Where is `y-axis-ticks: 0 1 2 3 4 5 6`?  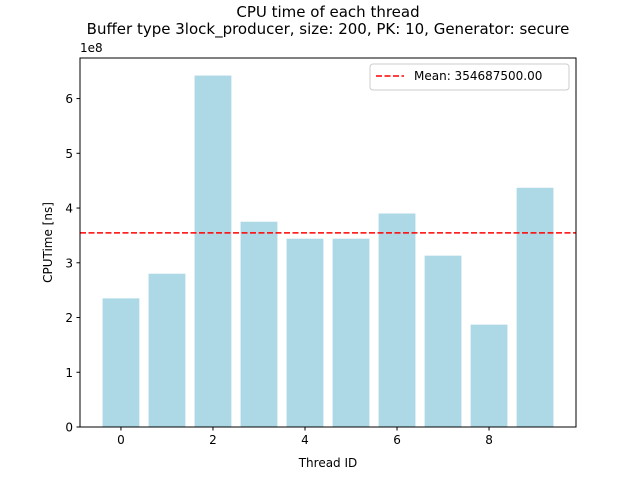 y-axis-ticks: 0 1 2 3 4 5 6 is located at coordinates (72, 263).